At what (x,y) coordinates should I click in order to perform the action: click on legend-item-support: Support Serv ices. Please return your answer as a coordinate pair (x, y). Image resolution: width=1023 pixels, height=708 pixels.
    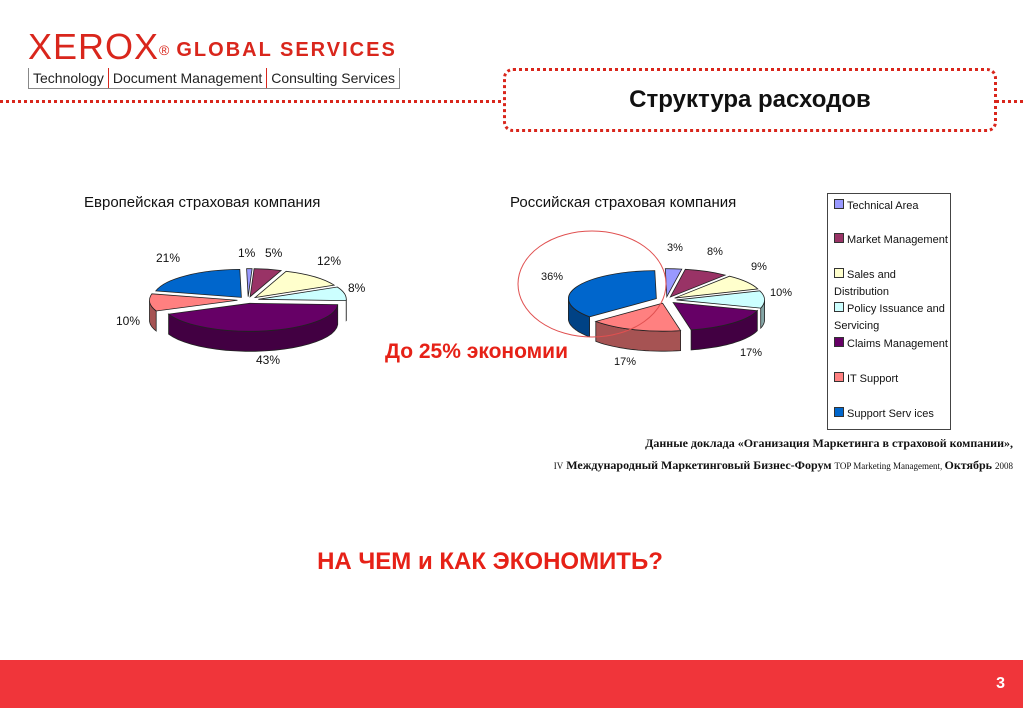
    Looking at the image, I should click on (884, 414).